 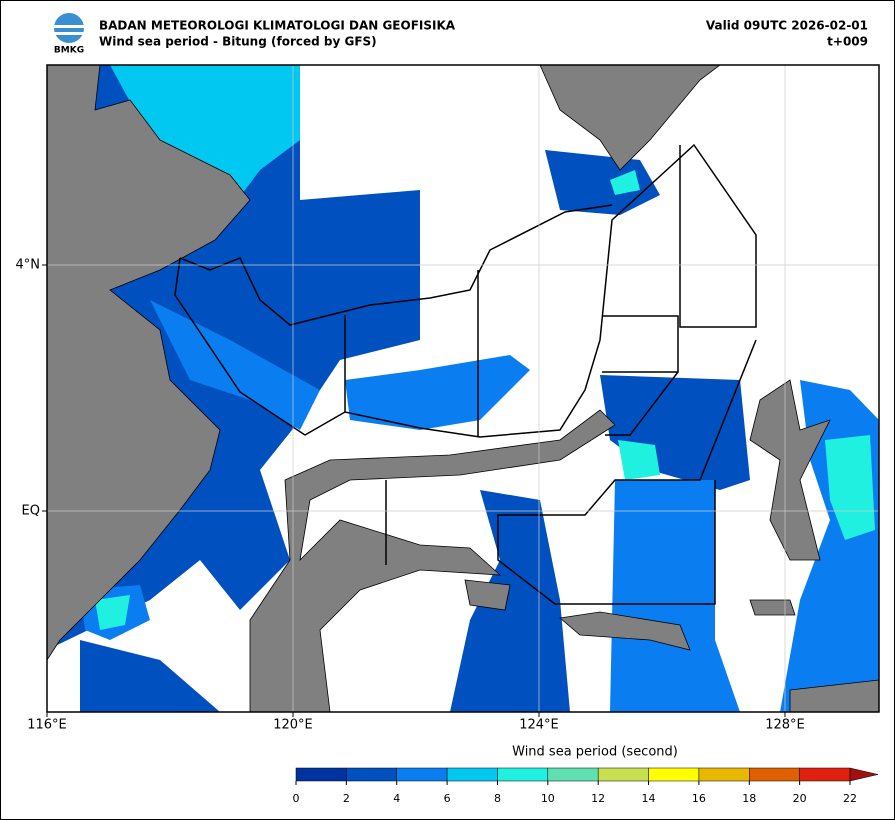 What do you see at coordinates (346, 798) in the screenshot?
I see `colorbar-tick-label: 2` at bounding box center [346, 798].